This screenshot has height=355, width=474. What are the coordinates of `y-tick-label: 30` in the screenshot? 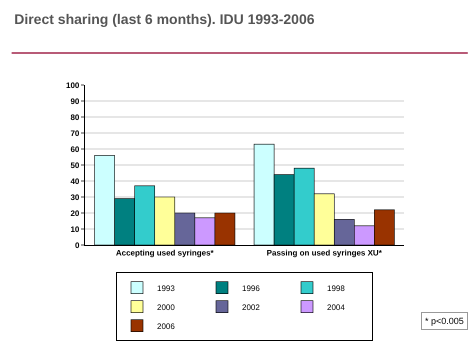 It's located at (75, 197).